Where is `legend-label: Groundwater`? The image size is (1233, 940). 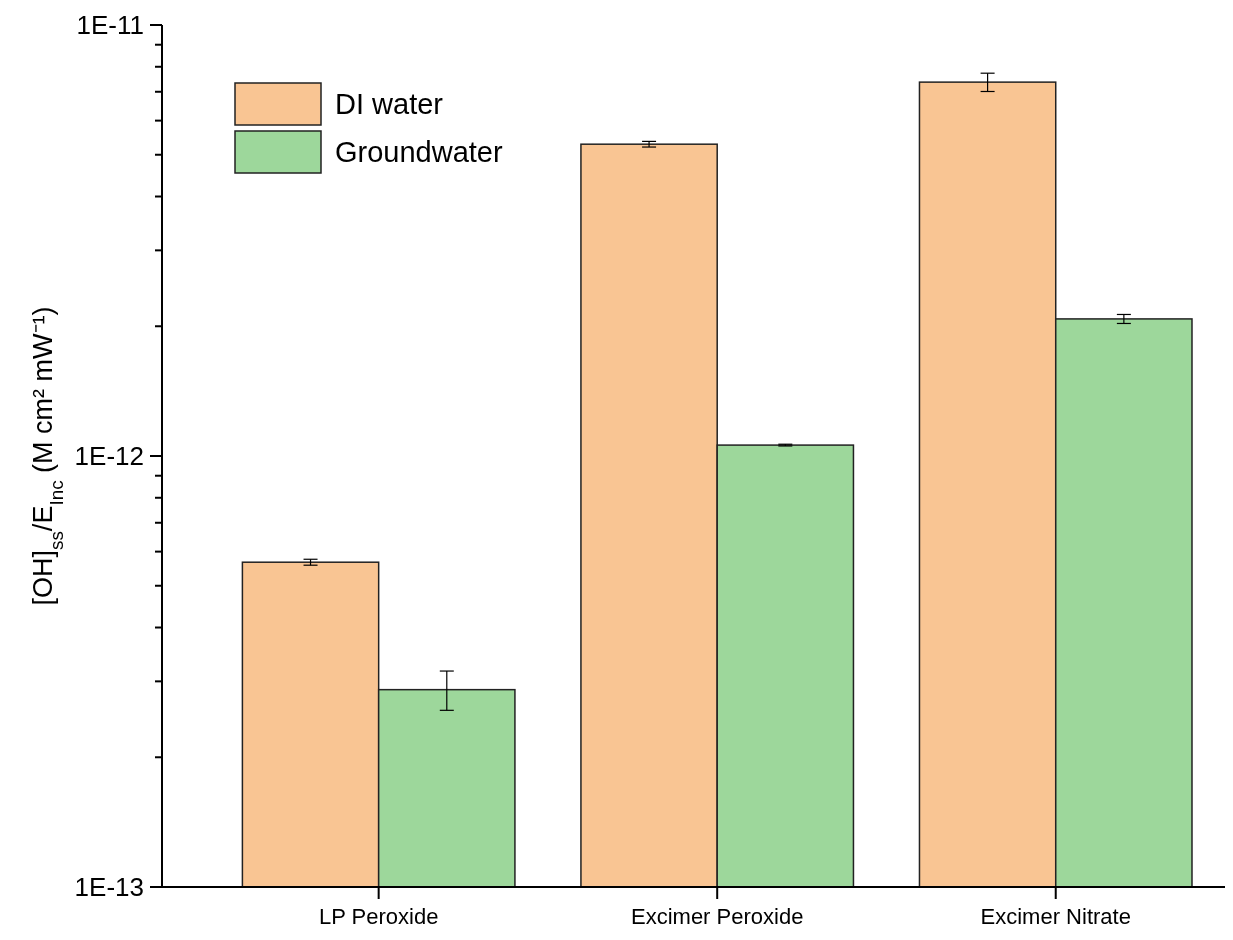 legend-label: Groundwater is located at coordinates (419, 152).